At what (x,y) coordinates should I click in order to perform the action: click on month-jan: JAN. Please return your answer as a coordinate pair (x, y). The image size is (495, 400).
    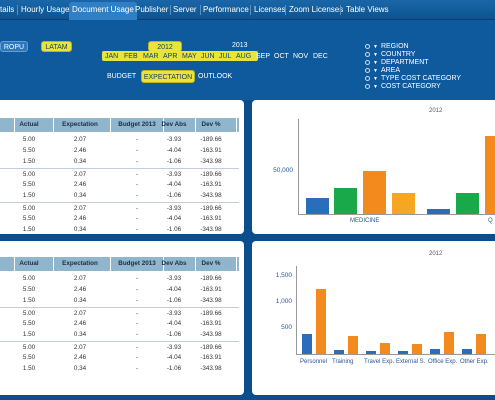
    Looking at the image, I should click on (112, 56).